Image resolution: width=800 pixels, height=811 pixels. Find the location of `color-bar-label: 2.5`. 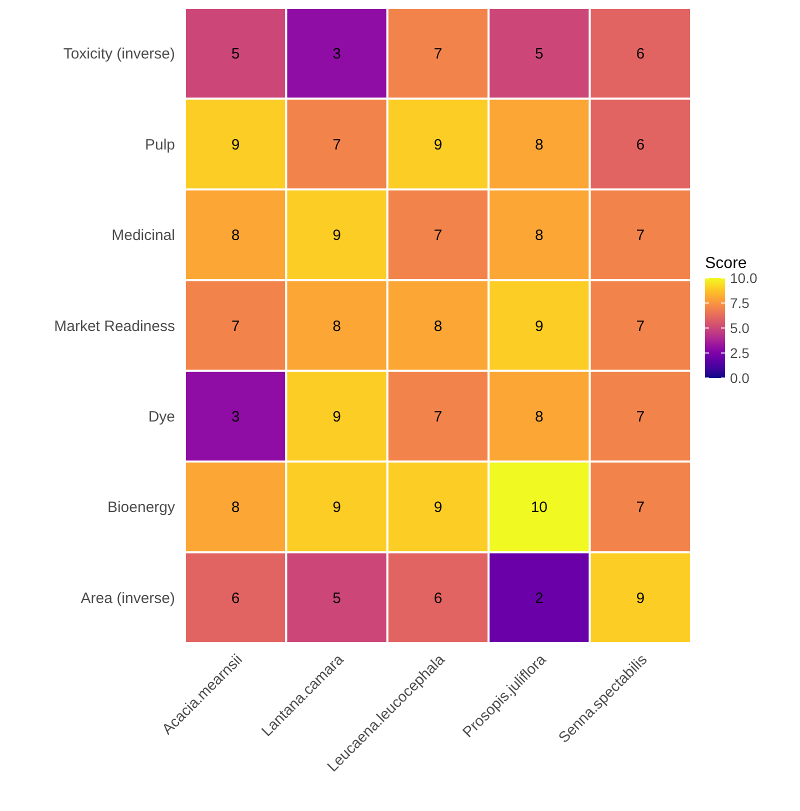

color-bar-label: 2.5 is located at coordinates (740, 352).